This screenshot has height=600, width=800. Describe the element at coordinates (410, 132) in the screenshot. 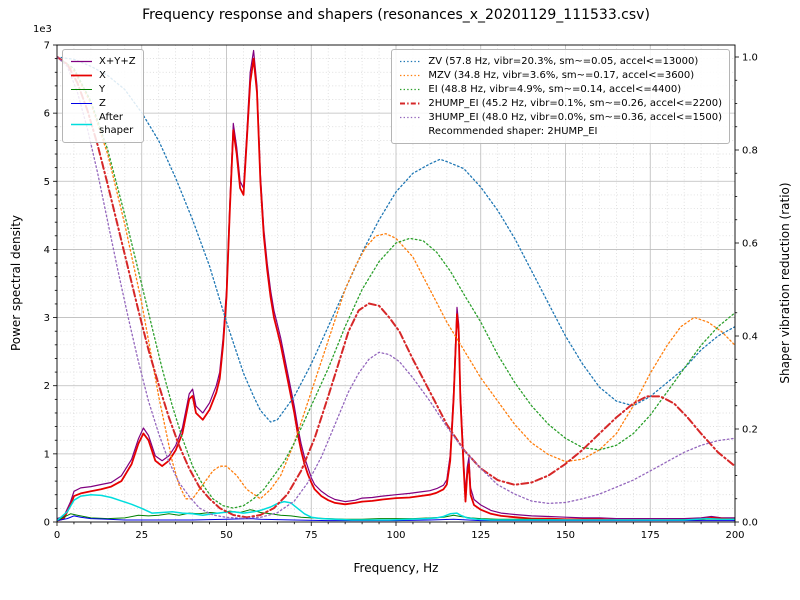

I see `legend-sample-recommended-shaper-note` at that location.